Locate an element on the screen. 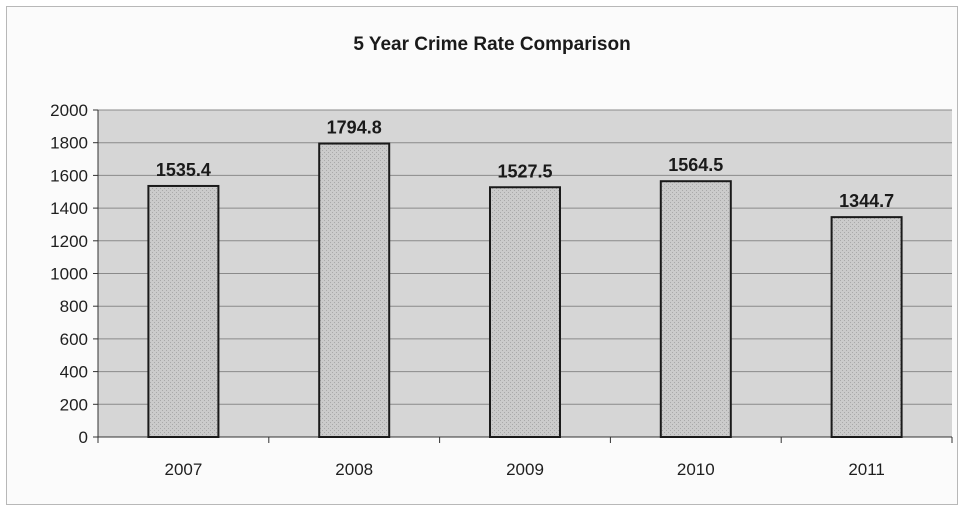 This screenshot has width=964, height=511. bar-2009 is located at coordinates (525, 312).